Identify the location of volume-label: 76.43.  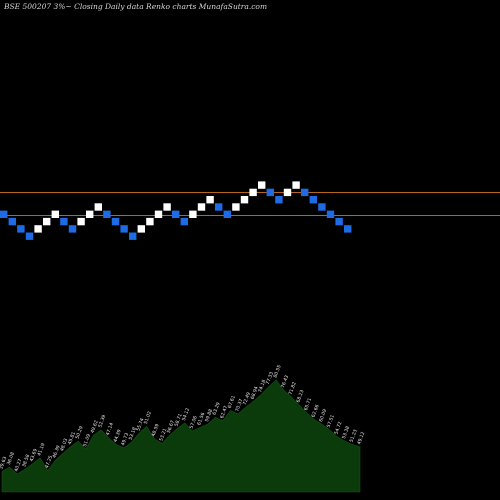
(285, 381).